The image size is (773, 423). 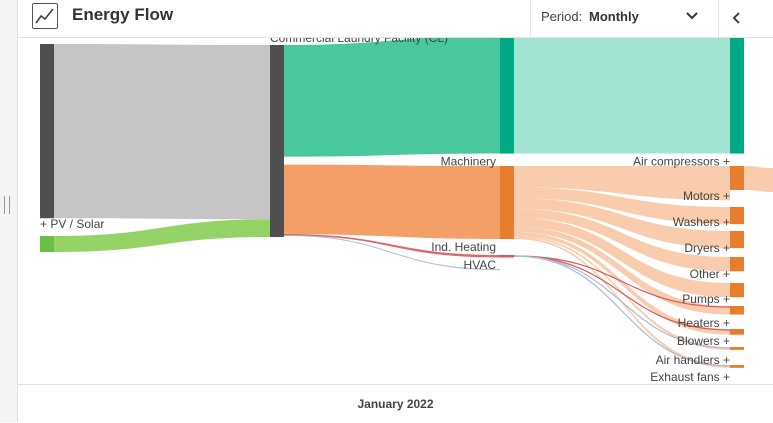 I want to click on node-label-hvac: HVAC, so click(x=480, y=265).